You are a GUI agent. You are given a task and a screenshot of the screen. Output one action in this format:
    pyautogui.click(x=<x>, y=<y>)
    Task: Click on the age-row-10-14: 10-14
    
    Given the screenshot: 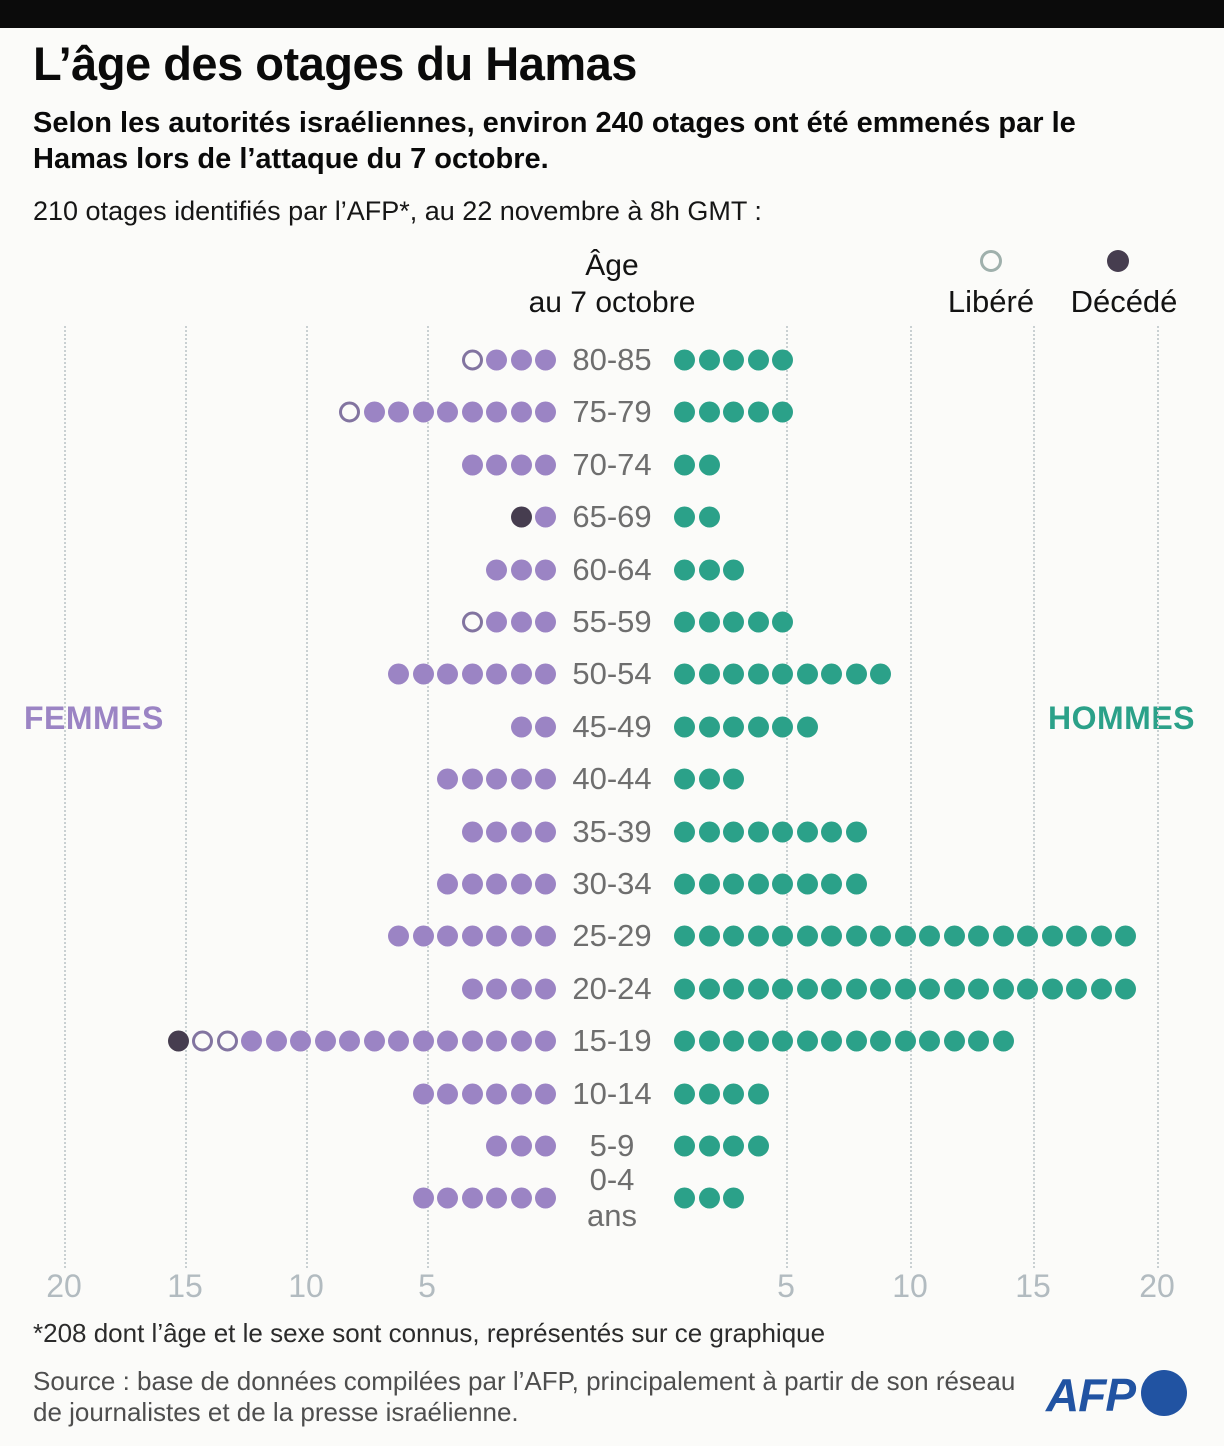 What is the action you would take?
    pyautogui.click(x=612, y=1094)
    